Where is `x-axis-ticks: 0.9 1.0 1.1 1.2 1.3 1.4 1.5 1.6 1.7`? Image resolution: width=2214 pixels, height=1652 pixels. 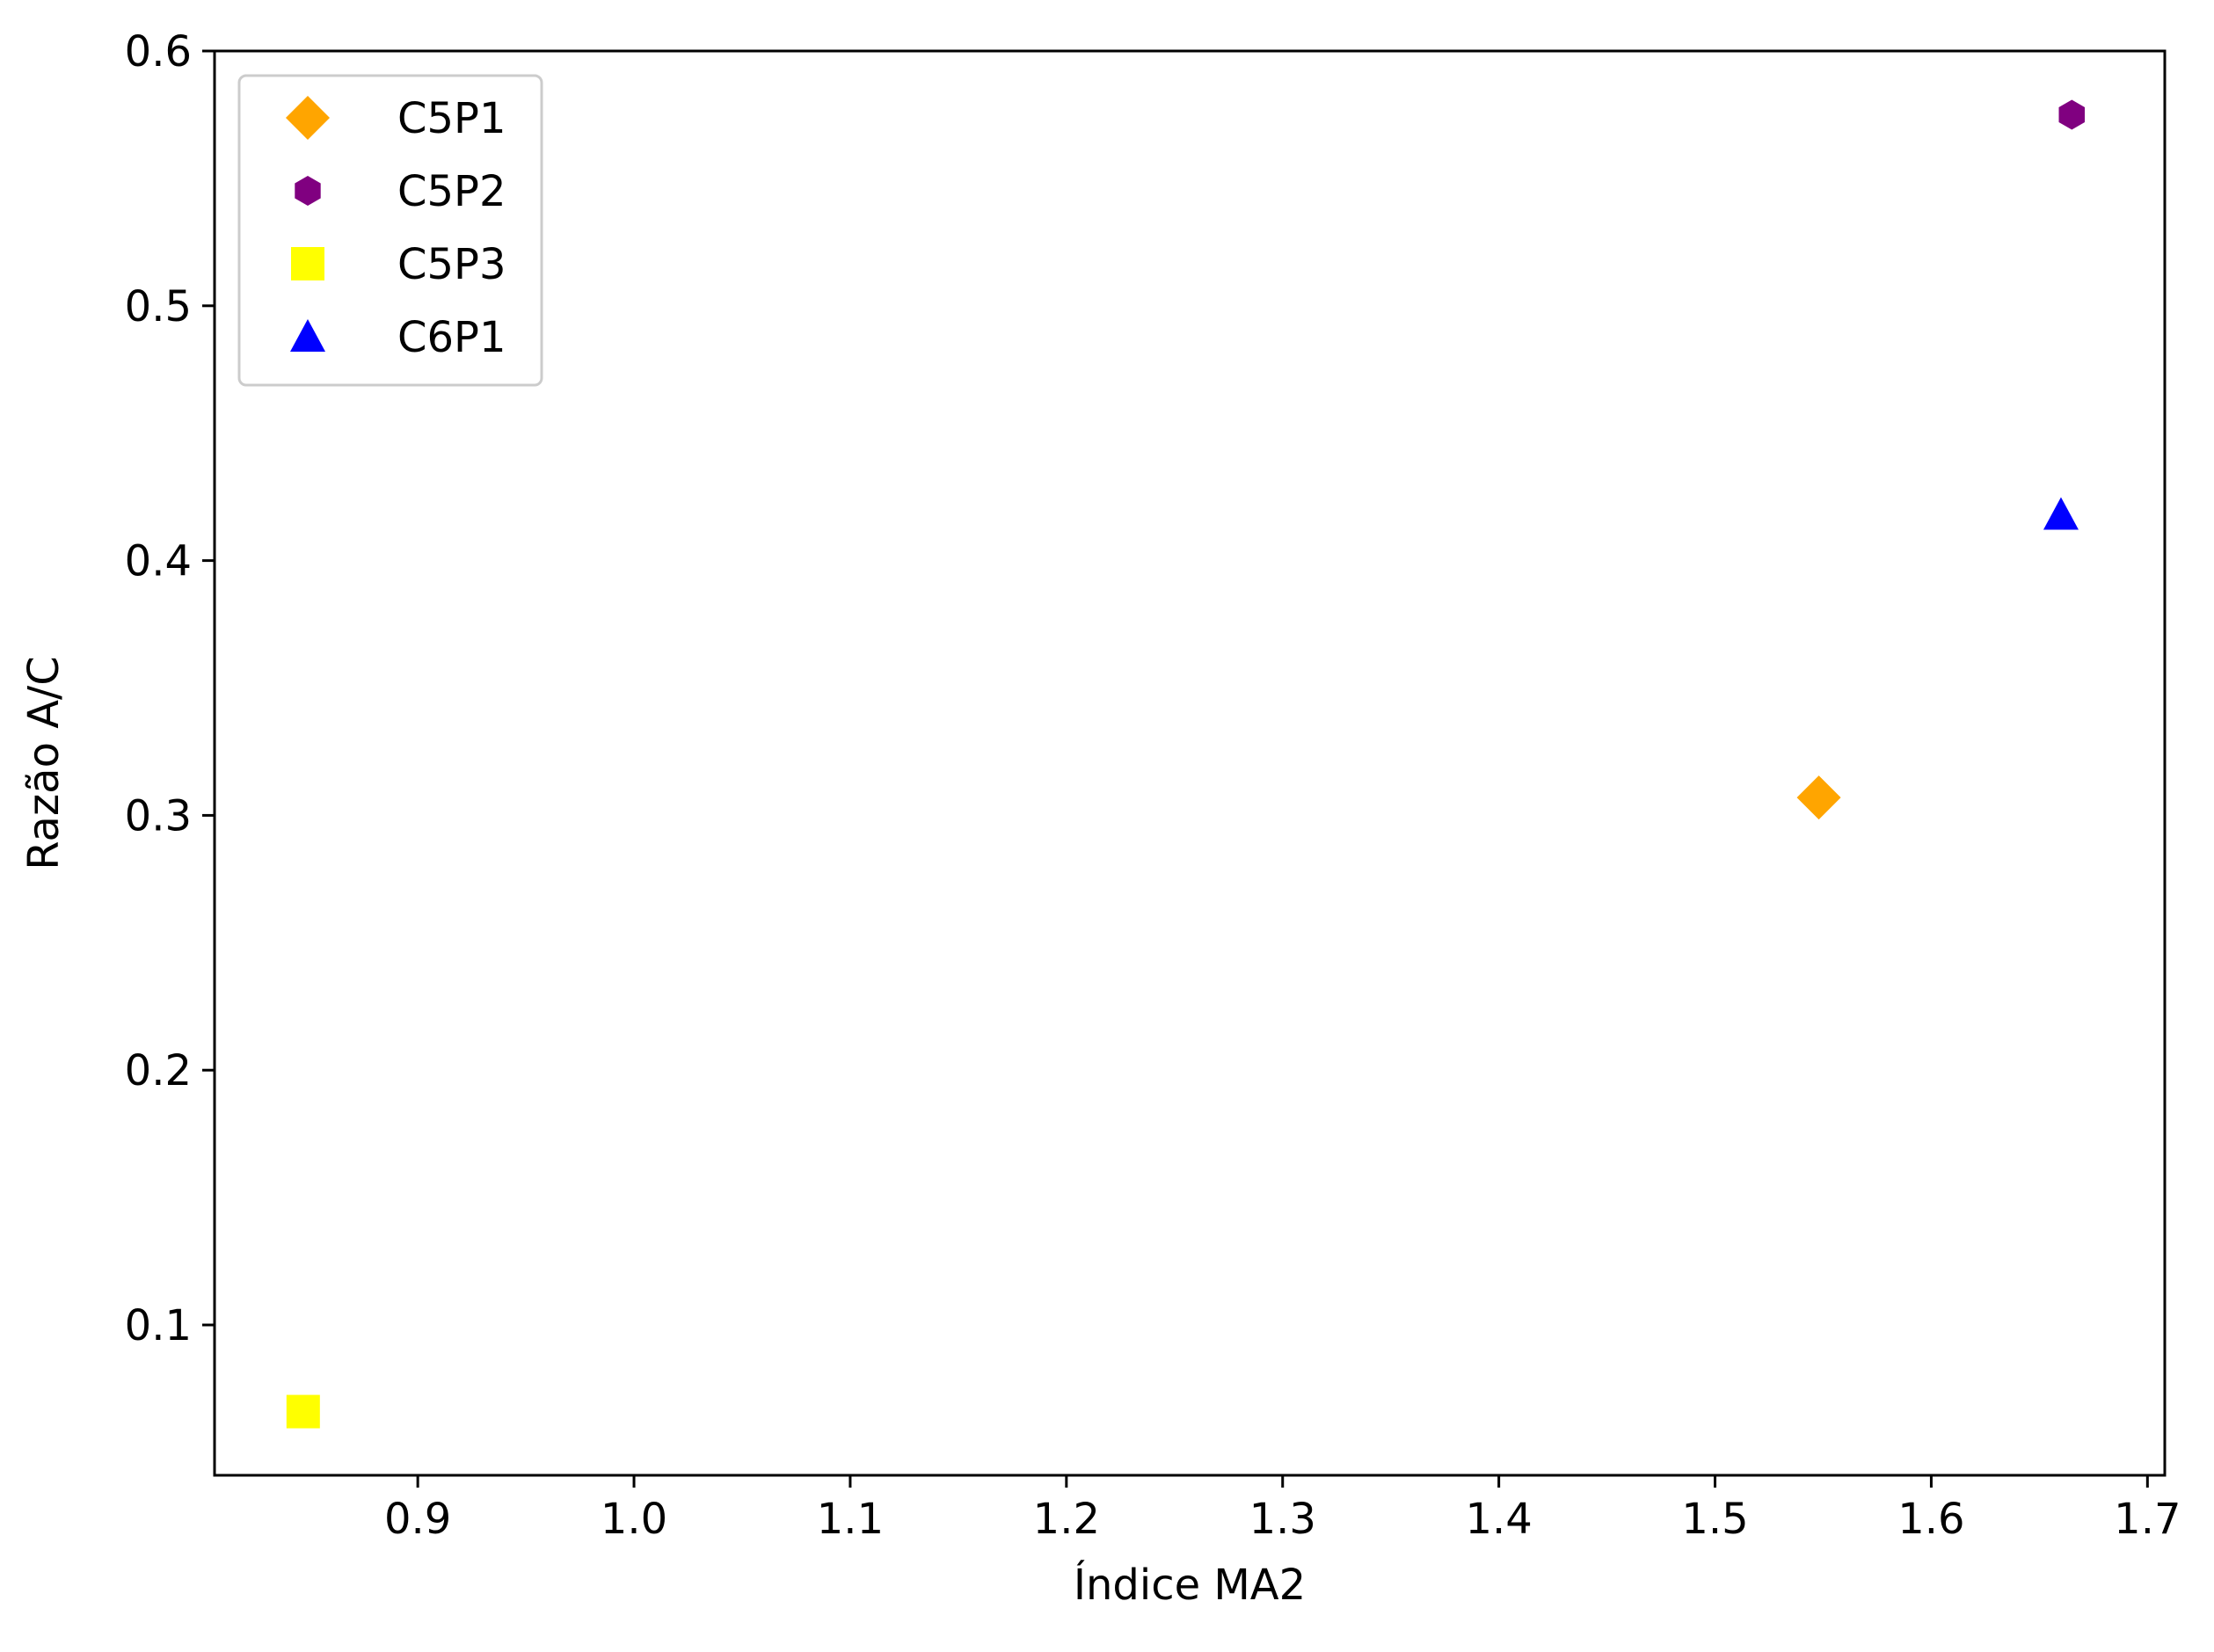 x-axis-ticks: 0.9 1.0 1.1 1.2 1.3 1.4 1.5 1.6 1.7 is located at coordinates (1282, 1509).